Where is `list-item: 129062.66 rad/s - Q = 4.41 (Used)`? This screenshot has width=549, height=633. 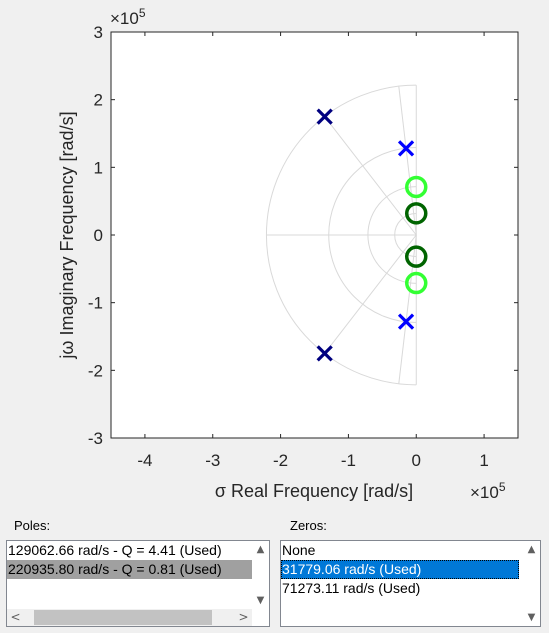
list-item: 129062.66 rad/s - Q = 4.41 (Used) is located at coordinates (115, 550).